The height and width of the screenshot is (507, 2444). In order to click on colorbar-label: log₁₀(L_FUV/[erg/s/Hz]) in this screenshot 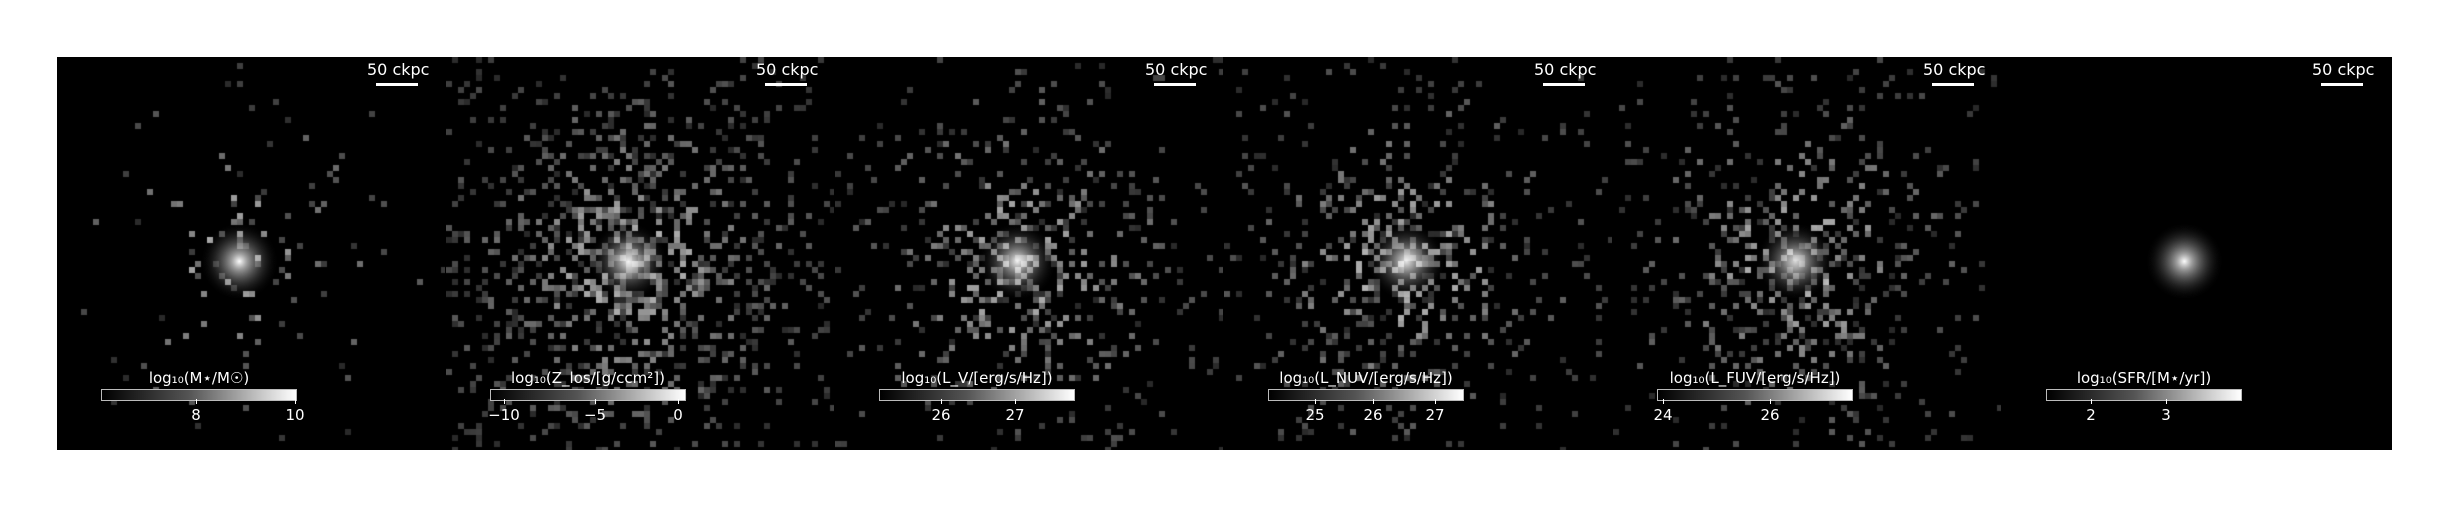, I will do `click(1755, 378)`.